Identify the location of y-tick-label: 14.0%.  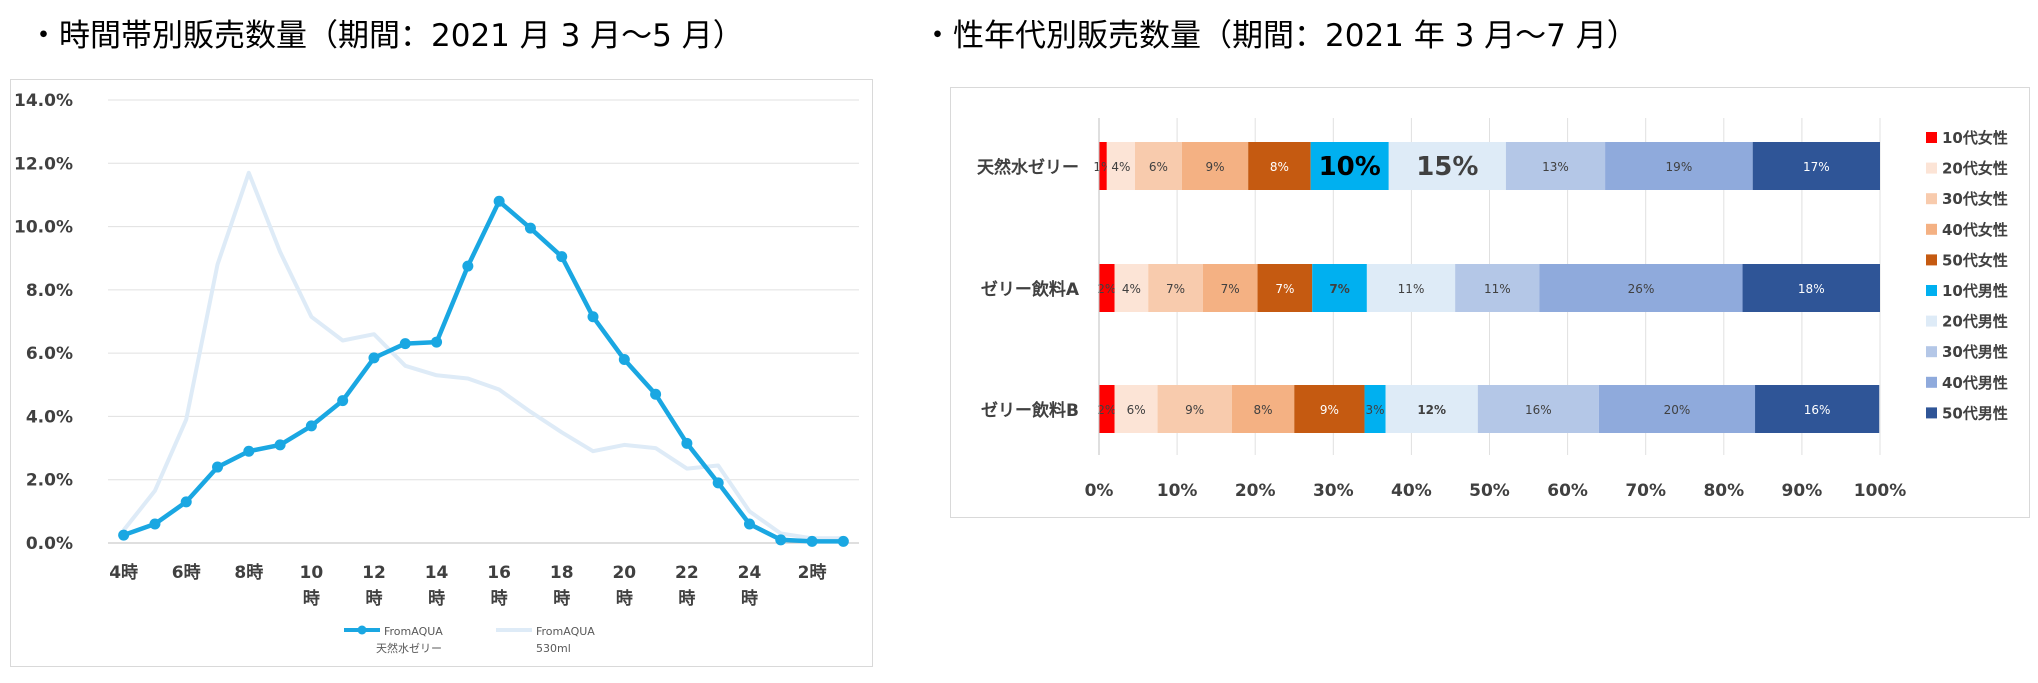
(43, 101).